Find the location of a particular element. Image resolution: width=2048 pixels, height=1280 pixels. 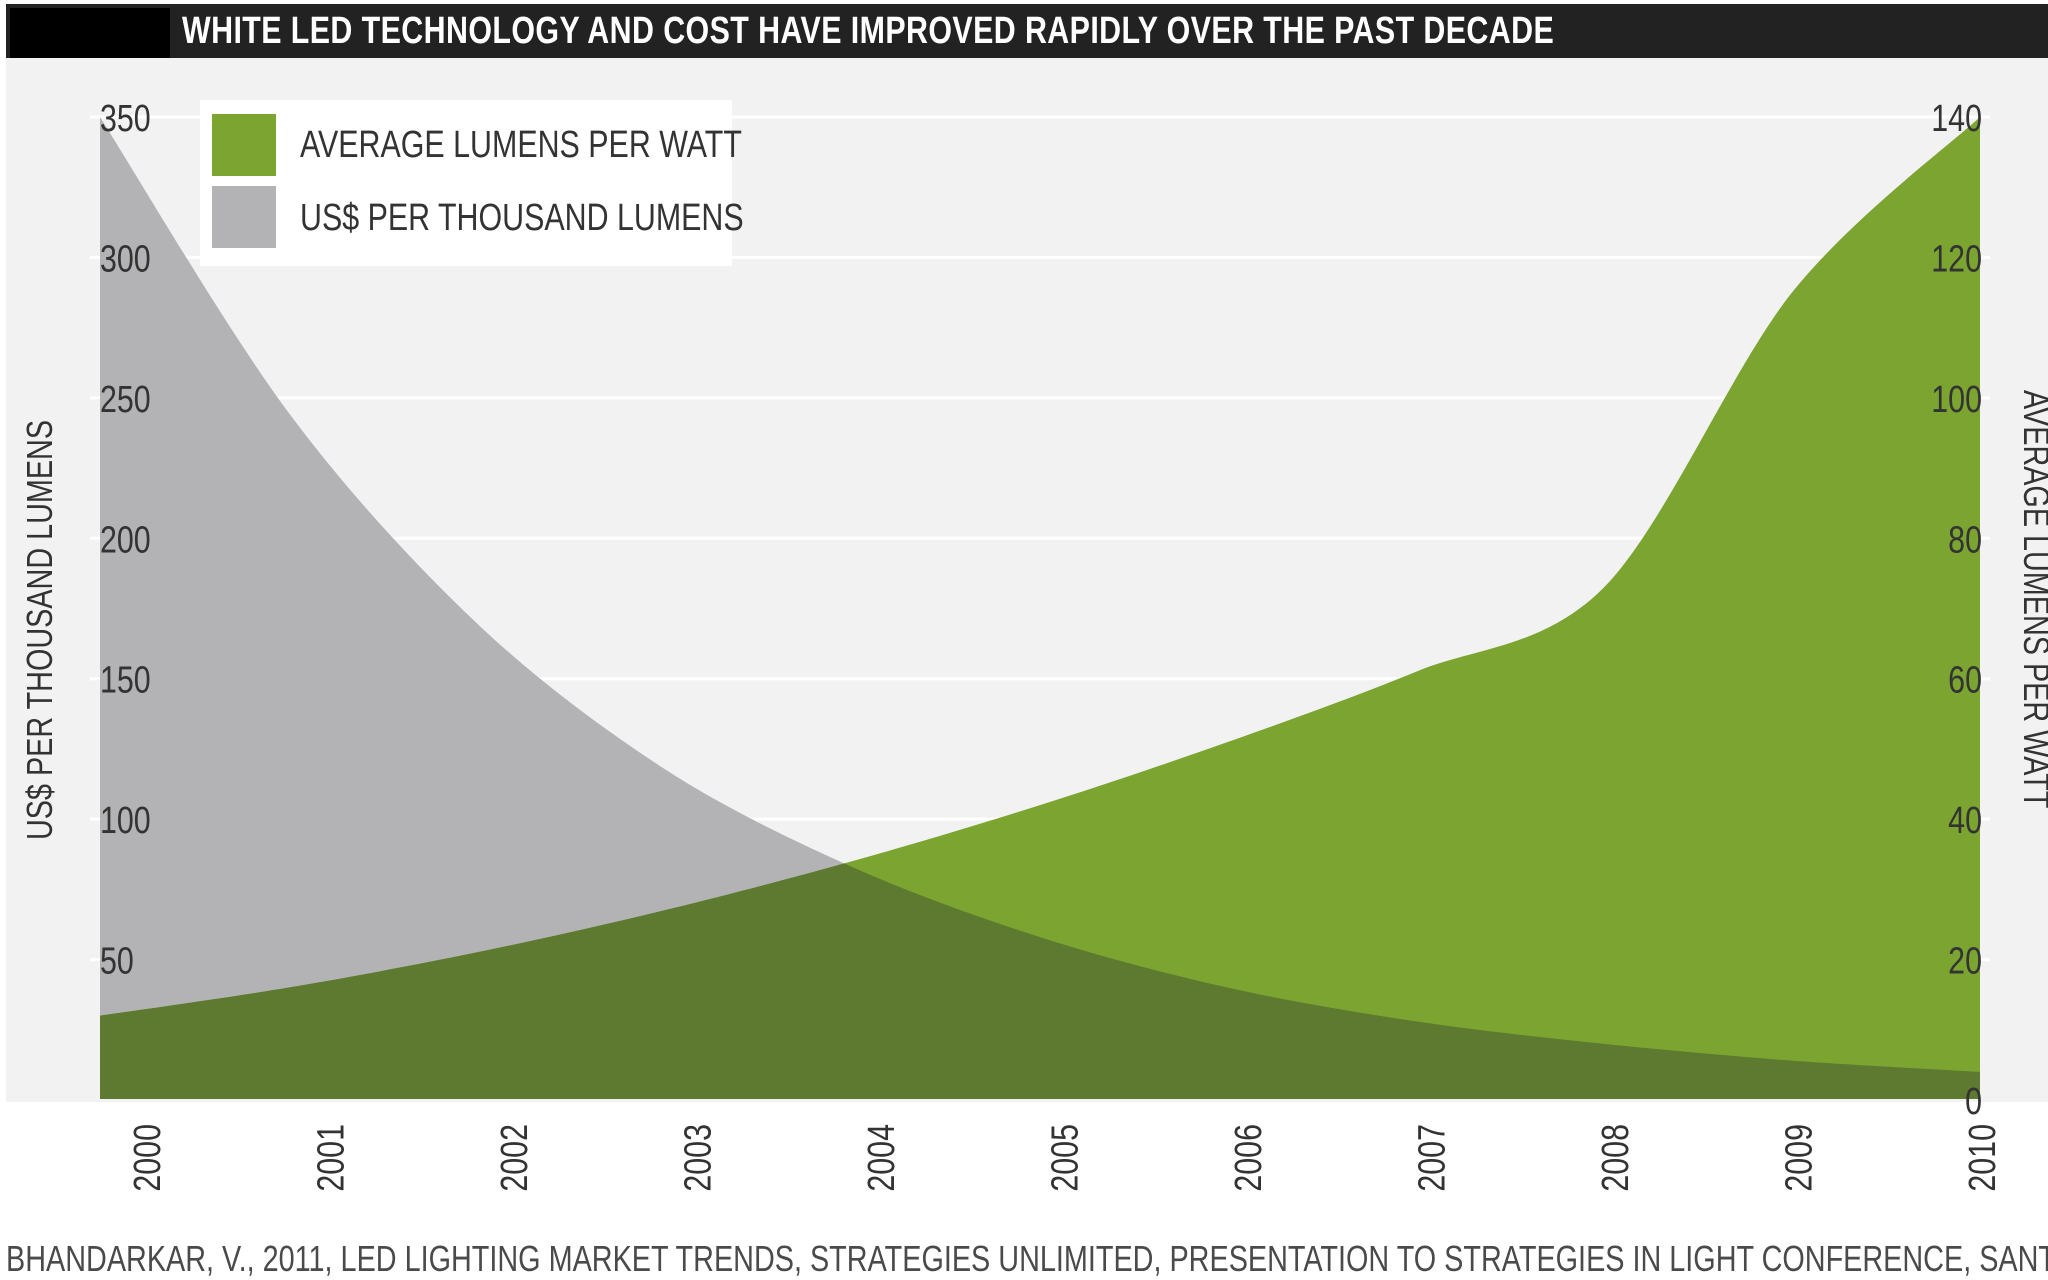

right-tick-label-0: 0 is located at coordinates (1973, 1102).